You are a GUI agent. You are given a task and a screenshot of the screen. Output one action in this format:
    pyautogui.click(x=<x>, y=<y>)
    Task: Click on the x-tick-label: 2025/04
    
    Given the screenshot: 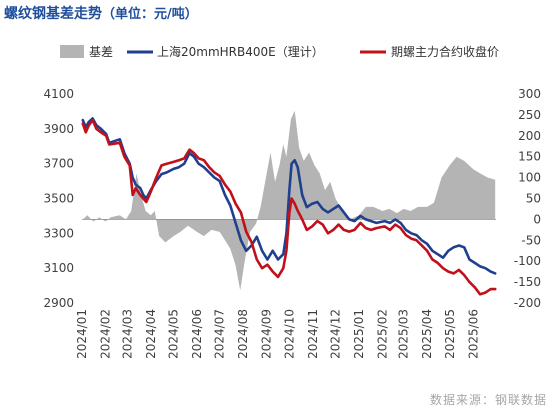 What is the action you would take?
    pyautogui.click(x=427, y=334)
    